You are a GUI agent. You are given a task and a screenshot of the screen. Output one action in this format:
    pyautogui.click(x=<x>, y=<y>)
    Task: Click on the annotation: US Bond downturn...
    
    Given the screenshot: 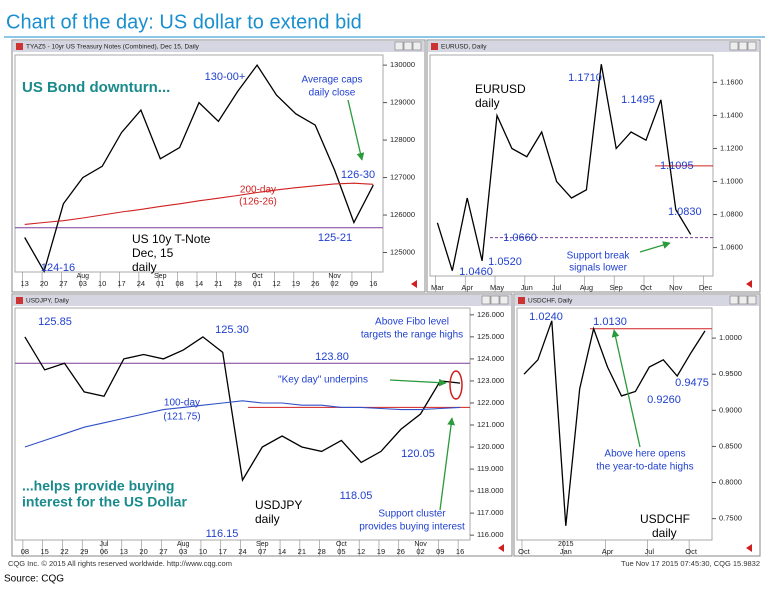 What is the action you would take?
    pyautogui.click(x=96, y=87)
    